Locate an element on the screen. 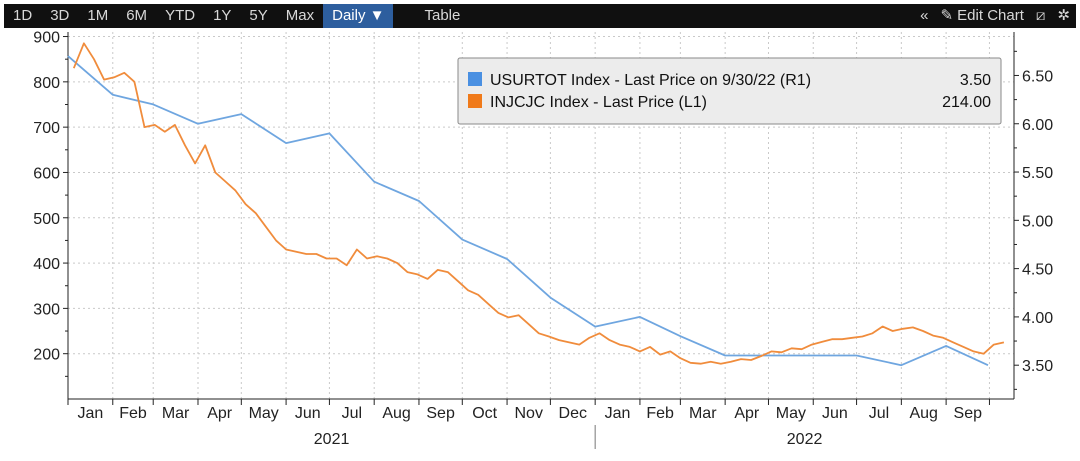  legend-value: 214.00 is located at coordinates (966, 102).